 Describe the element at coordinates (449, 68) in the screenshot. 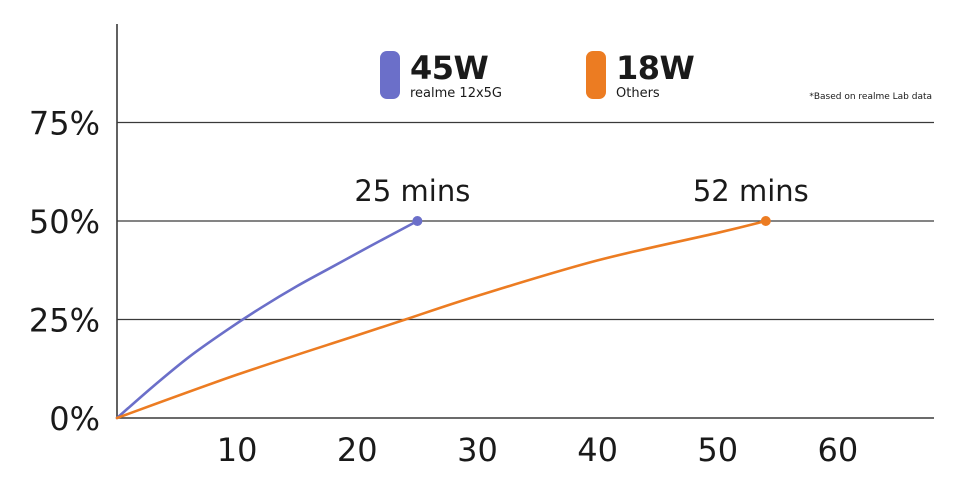

I see `legend-label-45w: 45W` at that location.